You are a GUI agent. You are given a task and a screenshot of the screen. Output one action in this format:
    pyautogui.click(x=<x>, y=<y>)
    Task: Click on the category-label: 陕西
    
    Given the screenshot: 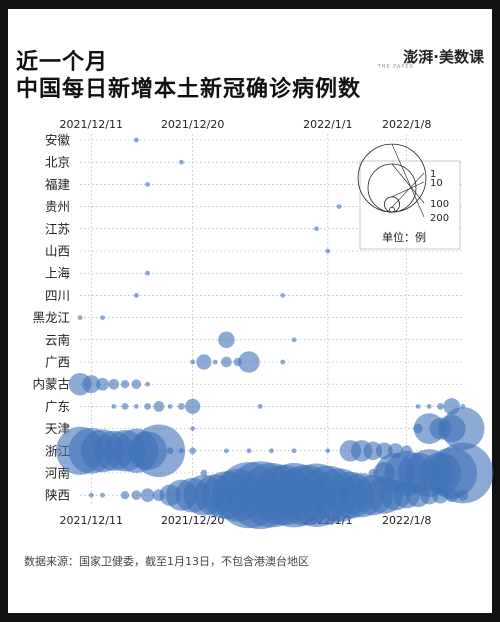 What is the action you would take?
    pyautogui.click(x=57, y=495)
    